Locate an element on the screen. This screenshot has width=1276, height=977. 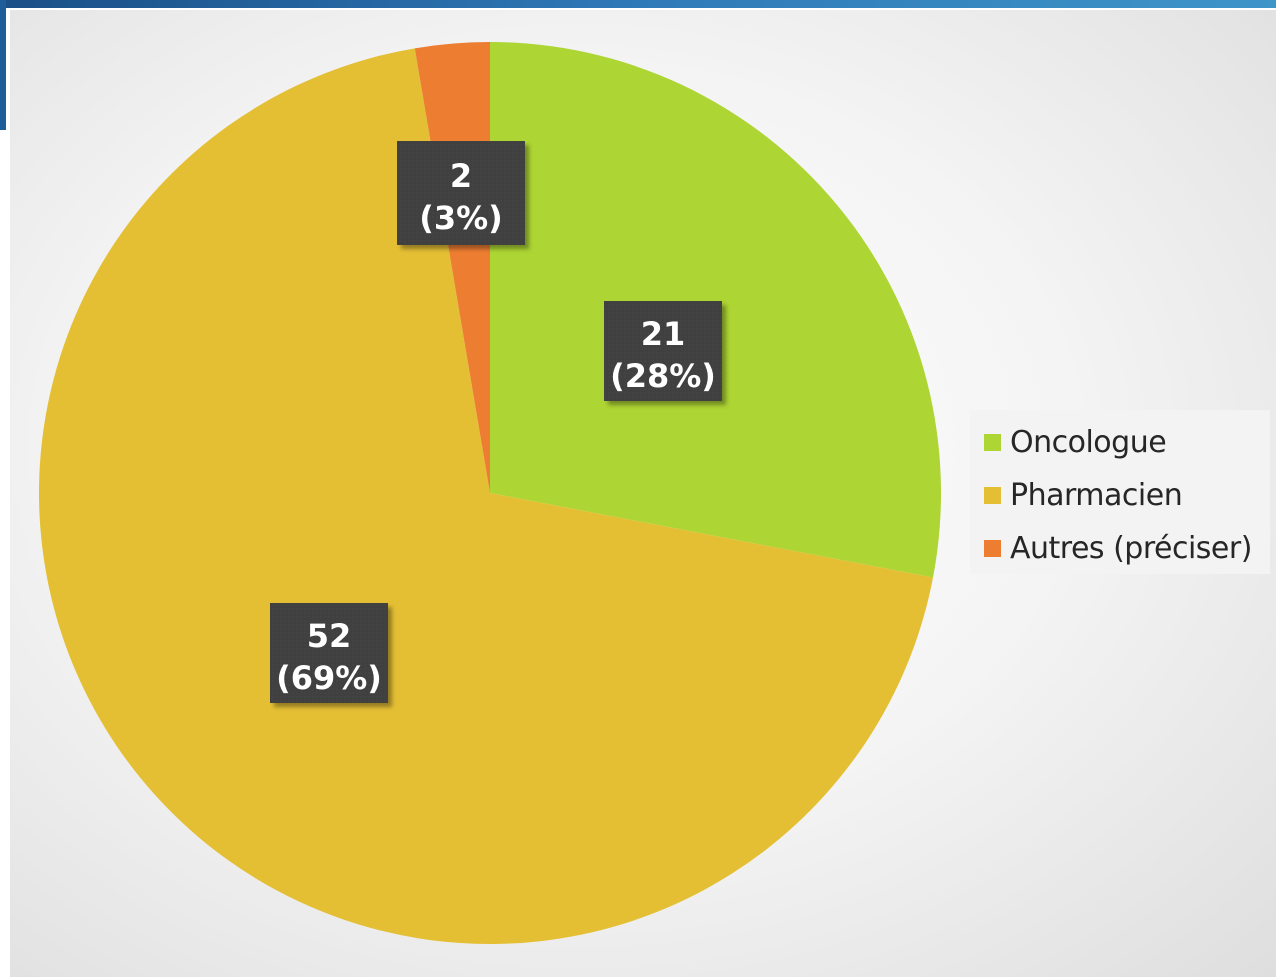
data-label-box-autres is located at coordinates (461, 193).